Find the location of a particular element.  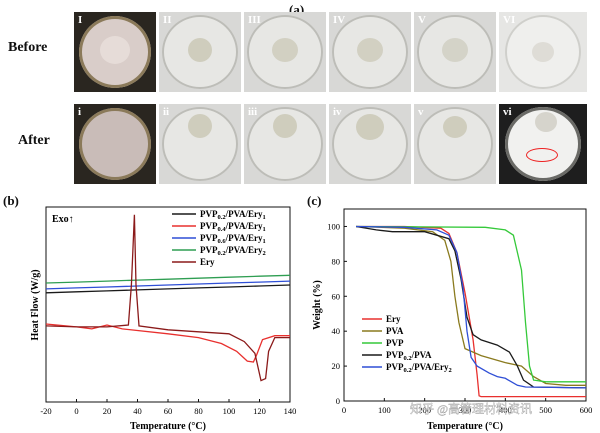

x-tick-label: 600 is located at coordinates (586, 410).